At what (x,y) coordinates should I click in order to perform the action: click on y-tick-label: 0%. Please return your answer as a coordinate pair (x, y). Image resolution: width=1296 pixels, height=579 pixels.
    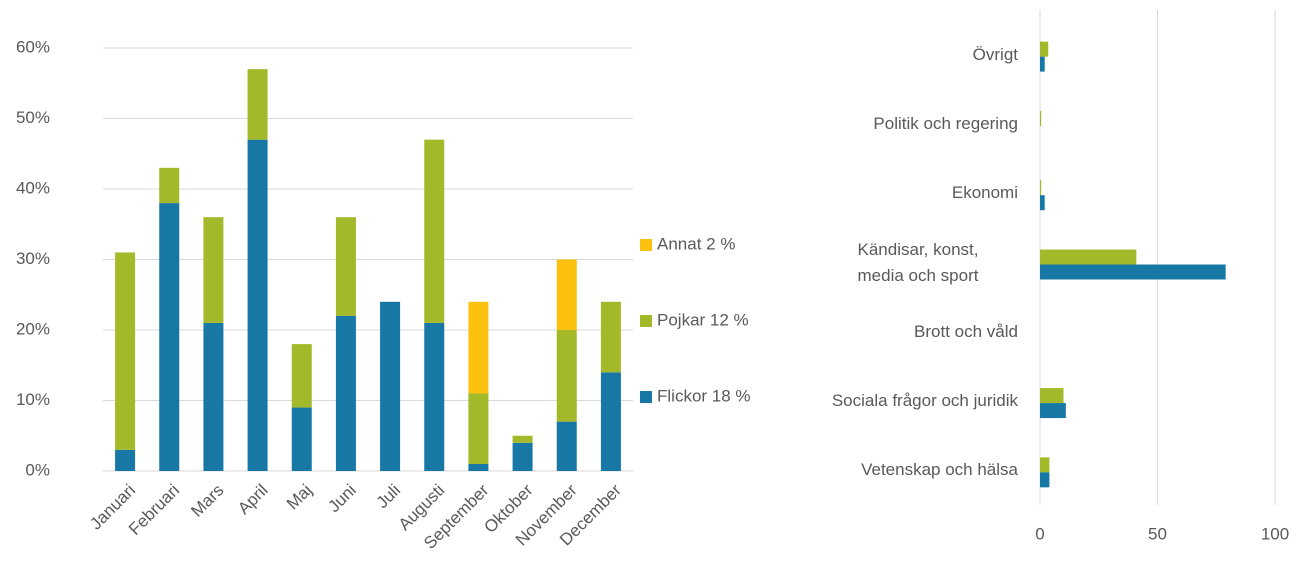
    Looking at the image, I should click on (37, 469).